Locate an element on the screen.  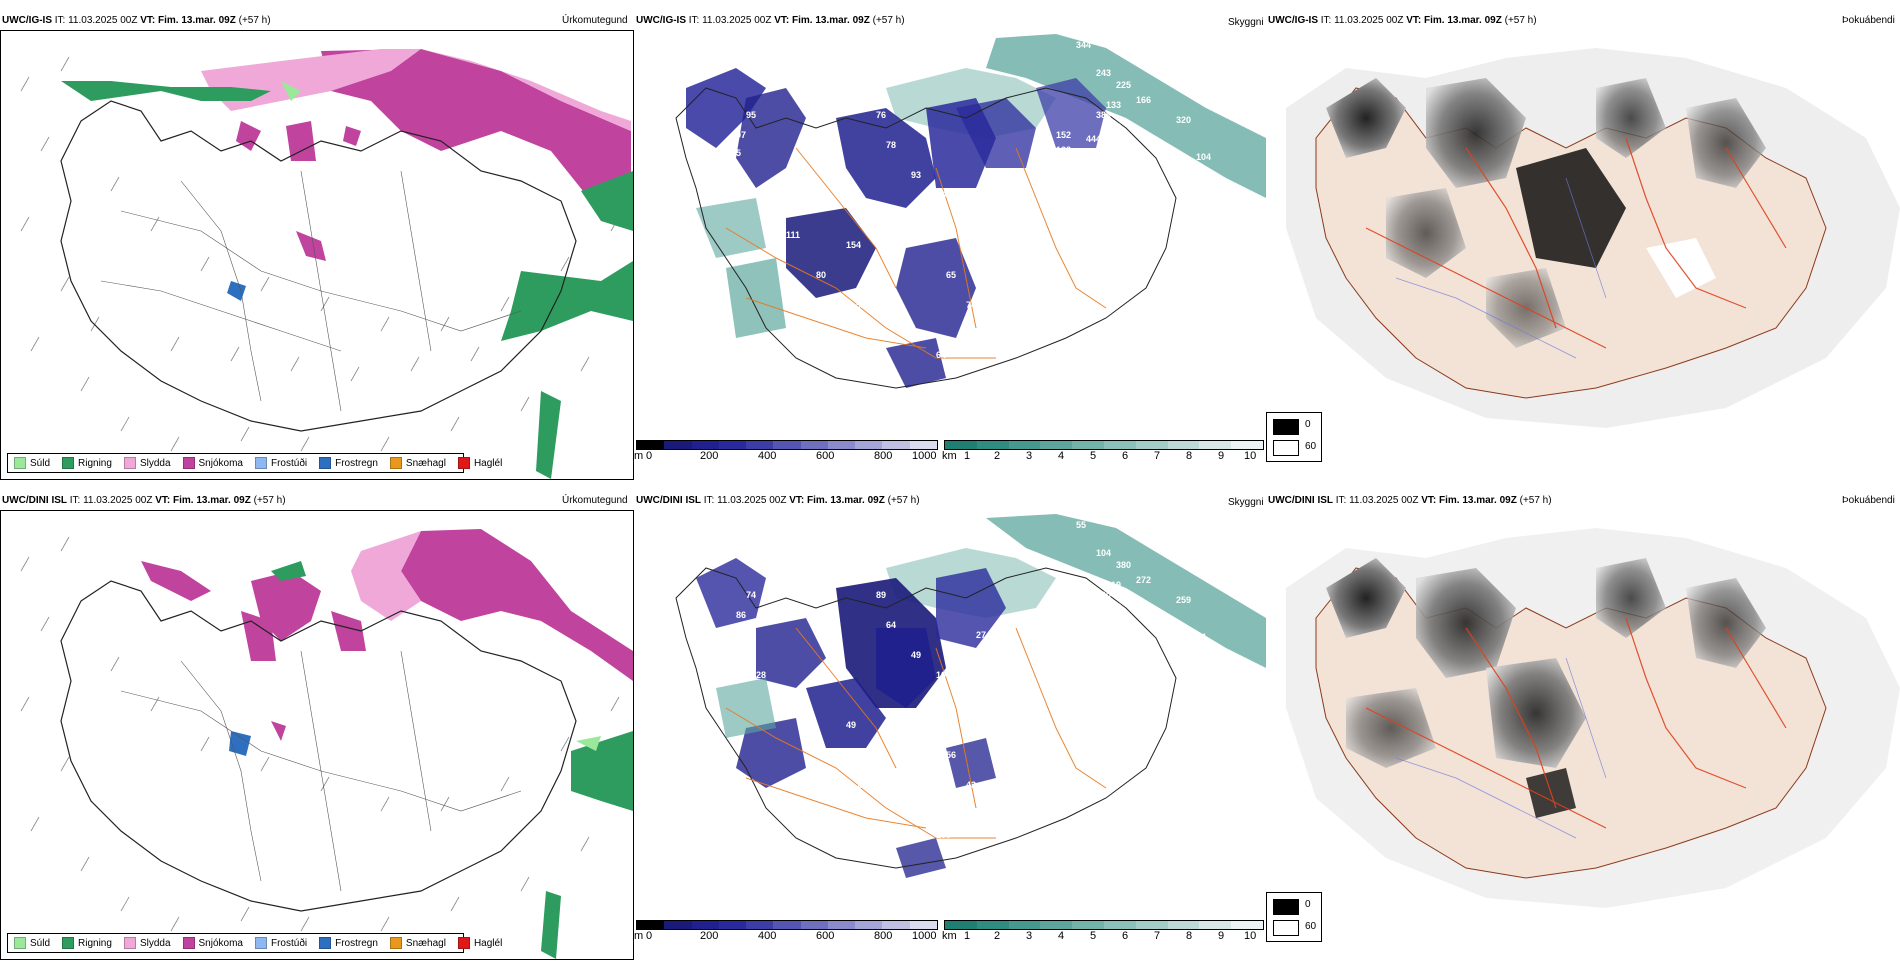
cloud-base-label: 262 is located at coordinates (1063, 630).